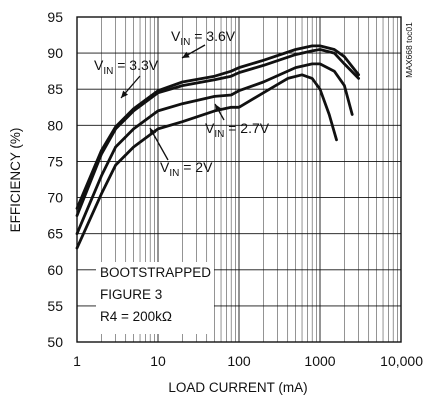  Describe the element at coordinates (55, 89) in the screenshot. I see `y-tick-label: 85` at that location.